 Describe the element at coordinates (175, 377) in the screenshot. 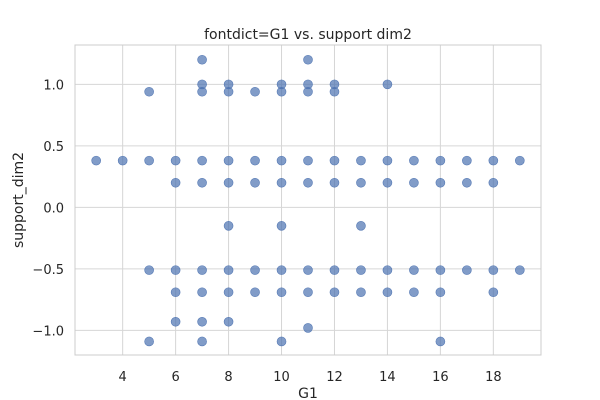

I see `x-tick-label: 6` at that location.